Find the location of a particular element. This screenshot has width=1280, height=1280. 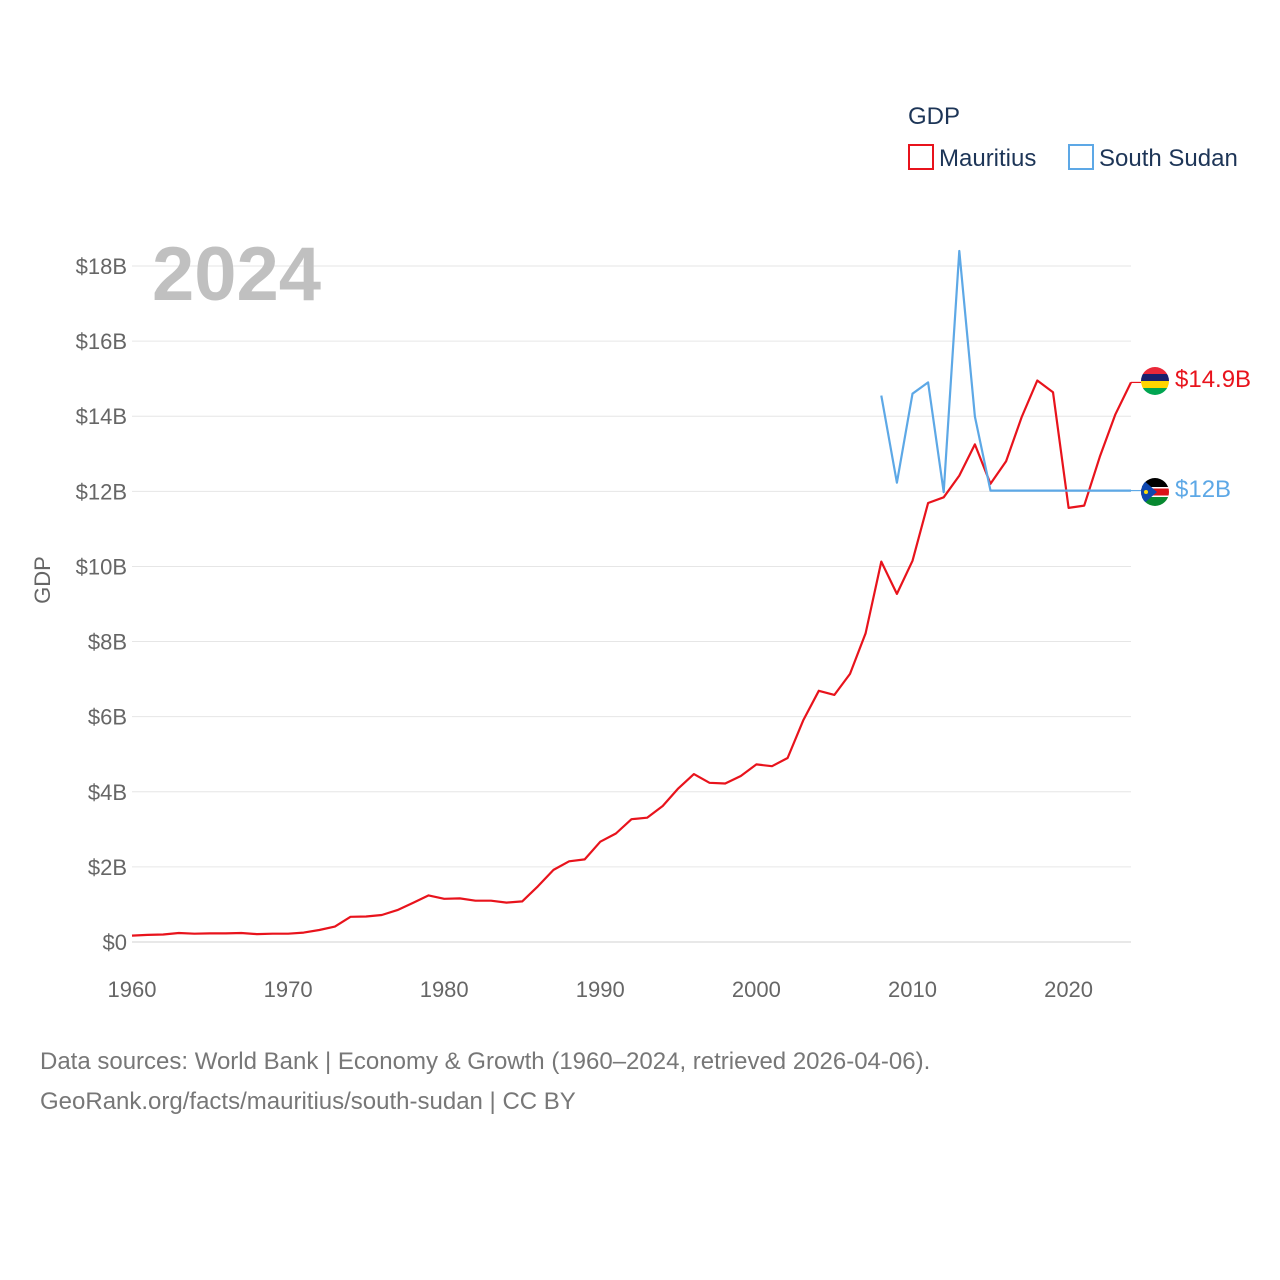

x-tick-label: 1960 is located at coordinates (132, 989).